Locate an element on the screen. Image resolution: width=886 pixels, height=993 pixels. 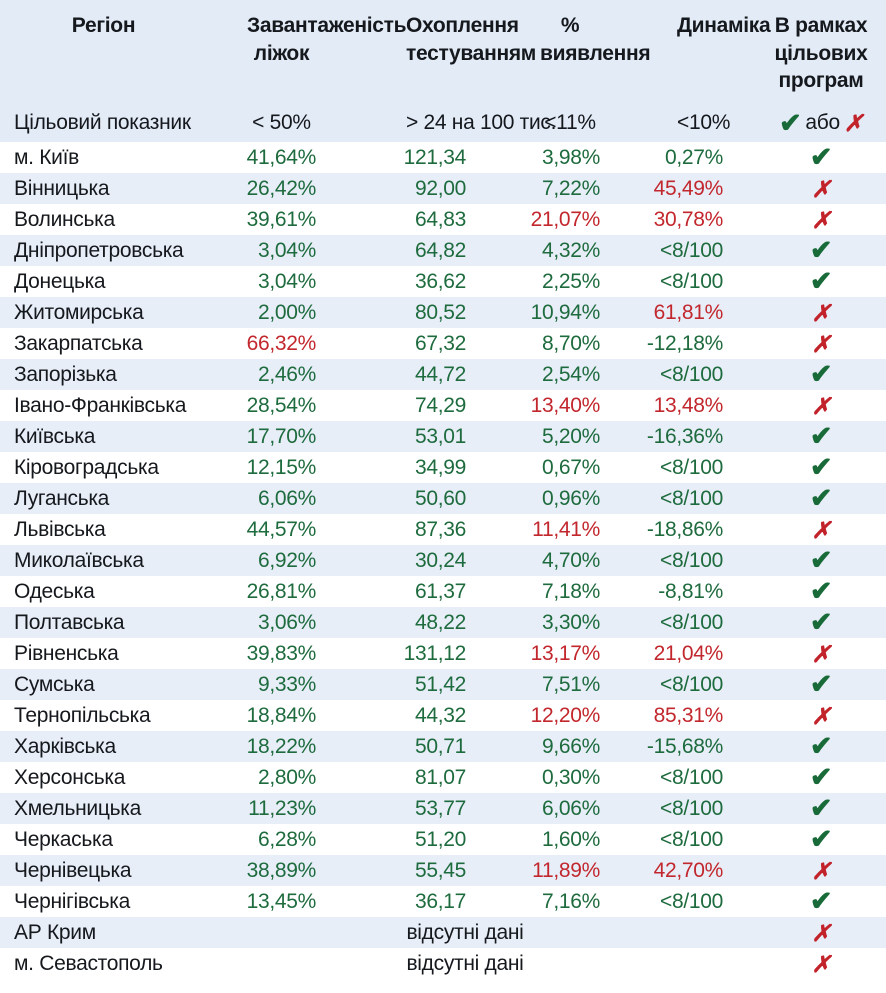
dynamics-value: 0,27% is located at coordinates (693, 157).